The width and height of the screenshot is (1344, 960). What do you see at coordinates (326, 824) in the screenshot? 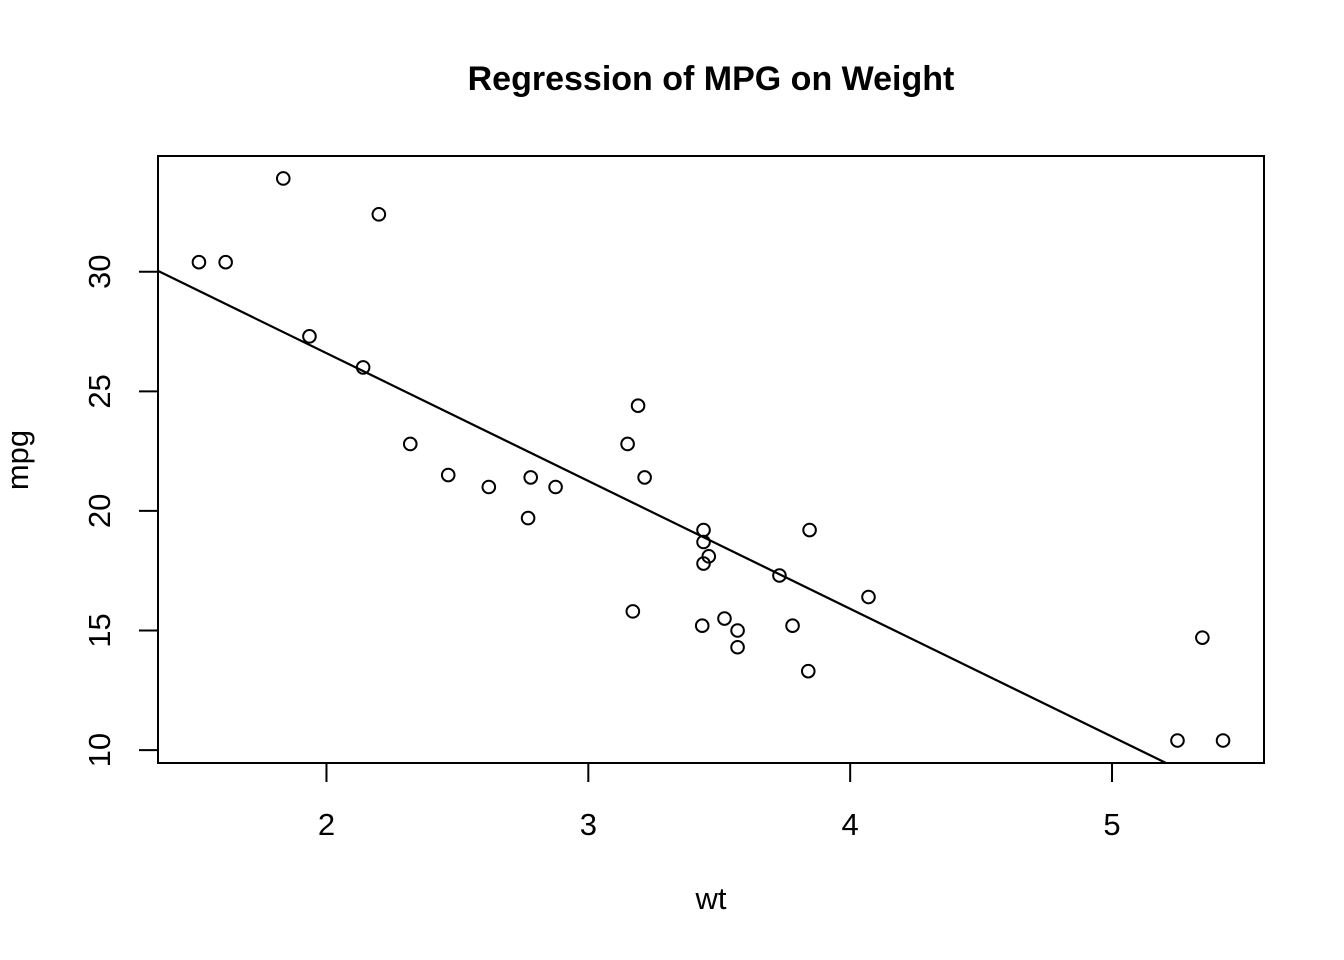
I see `x-axis-tick-label: 2` at bounding box center [326, 824].